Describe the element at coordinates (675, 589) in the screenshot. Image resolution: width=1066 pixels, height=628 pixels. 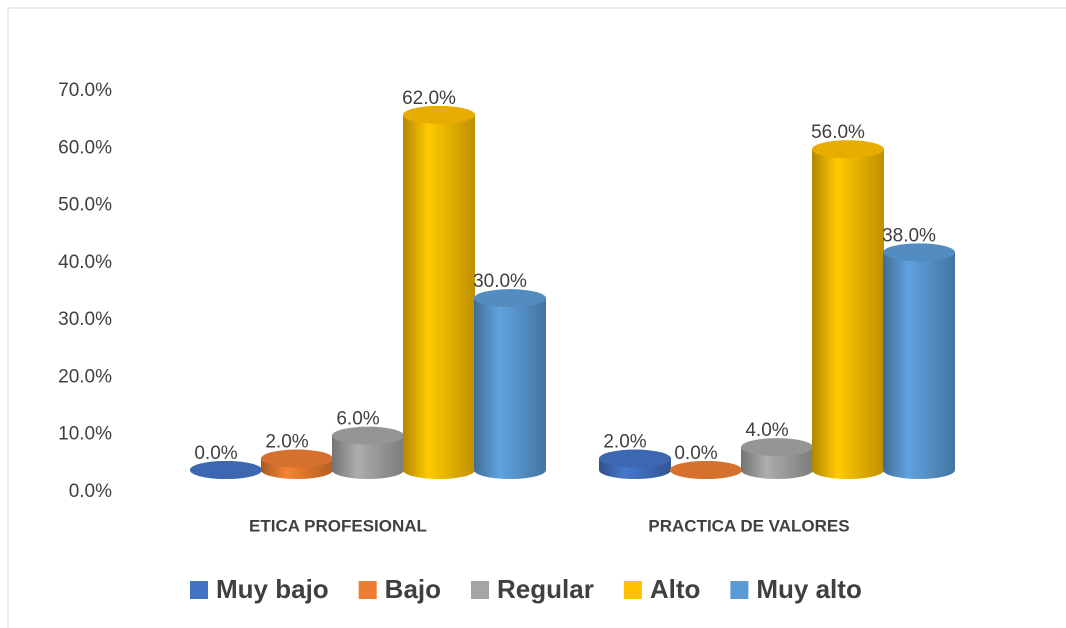
I see `legend-label: Alto` at that location.